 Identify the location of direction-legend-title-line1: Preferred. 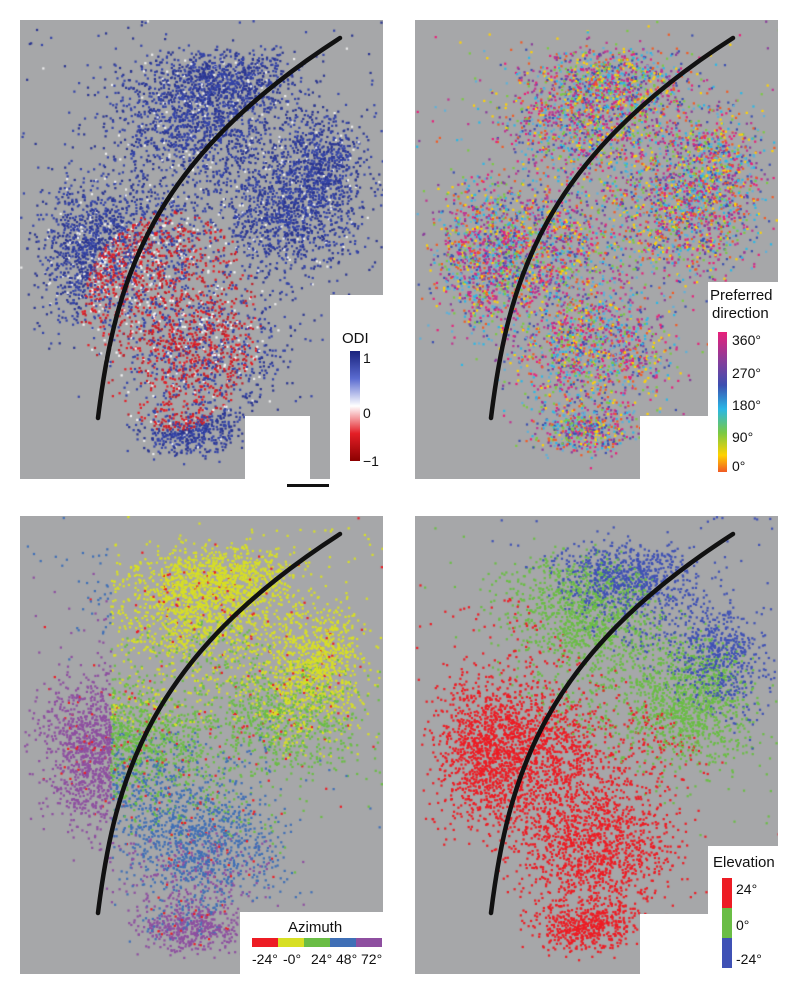
(741, 295).